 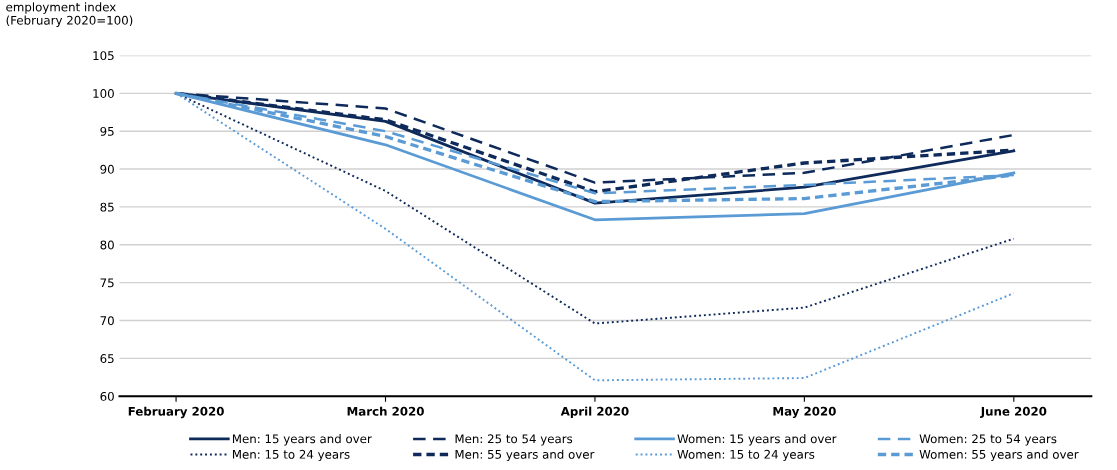 What do you see at coordinates (103, 56) in the screenshot?
I see `y-tick-label: 105` at bounding box center [103, 56].